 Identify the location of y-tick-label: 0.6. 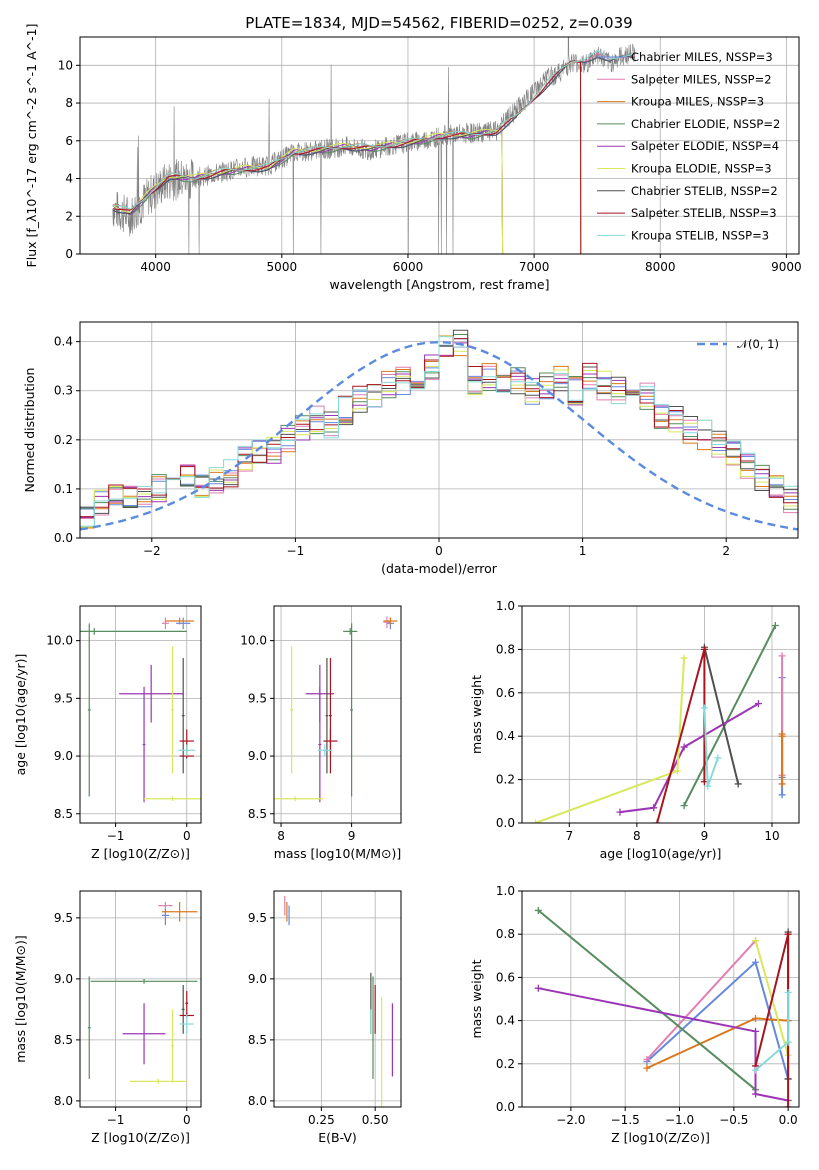
(505, 977).